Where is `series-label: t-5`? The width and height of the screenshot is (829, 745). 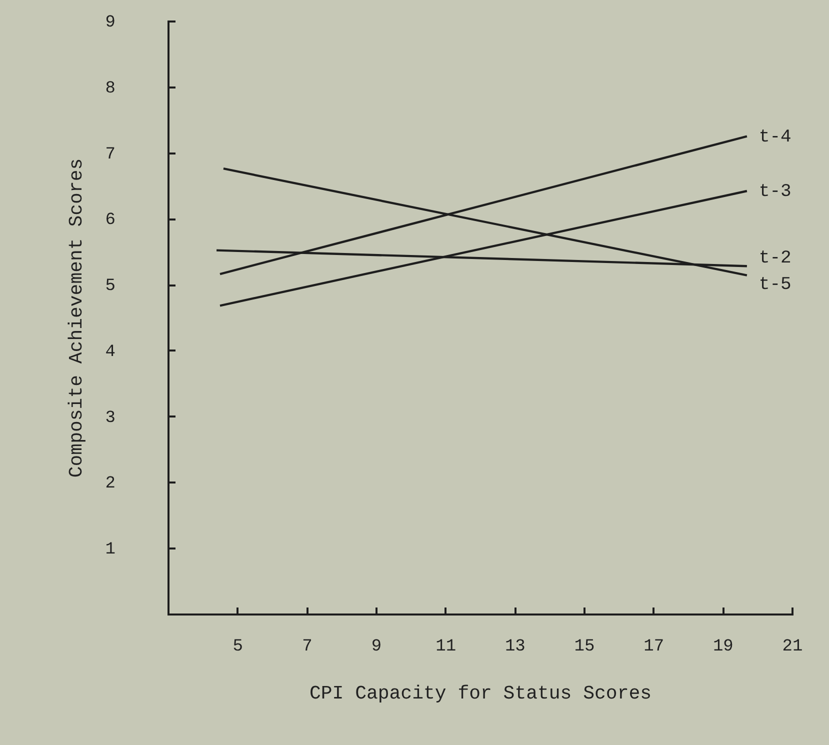
series-label: t-5 is located at coordinates (775, 285).